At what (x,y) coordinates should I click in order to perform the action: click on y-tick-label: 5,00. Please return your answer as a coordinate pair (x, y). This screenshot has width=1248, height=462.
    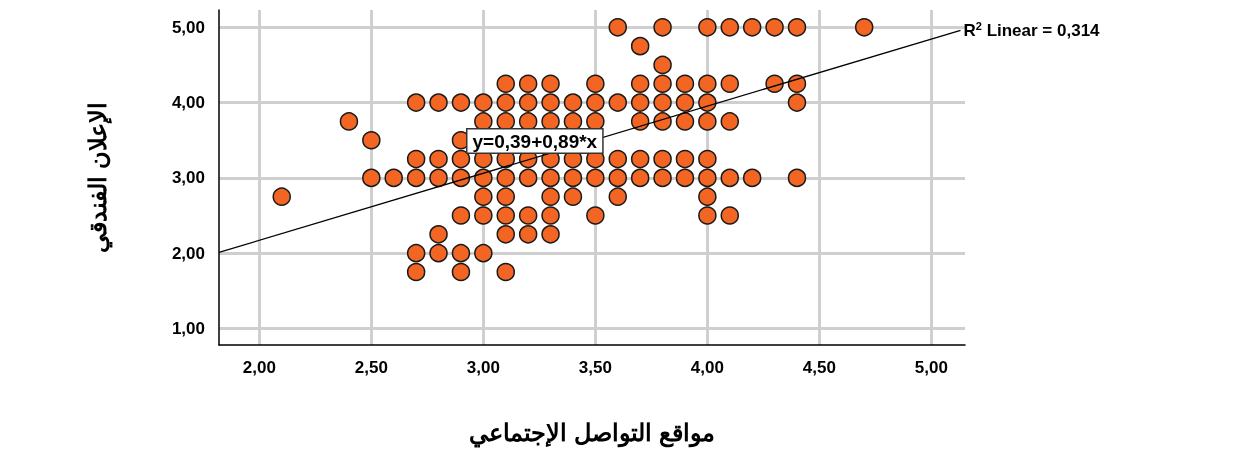
    Looking at the image, I should click on (188, 27).